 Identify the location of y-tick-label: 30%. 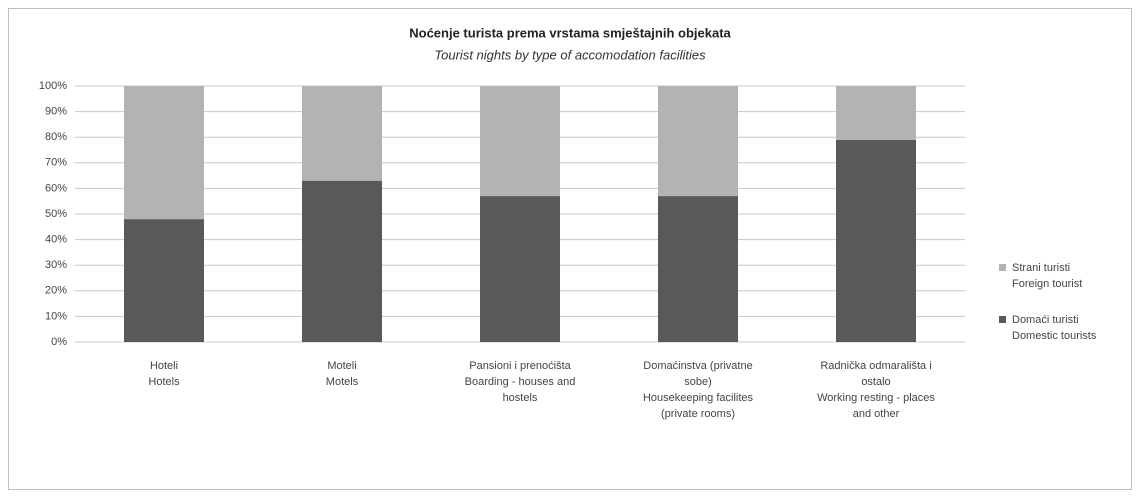
(56, 265).